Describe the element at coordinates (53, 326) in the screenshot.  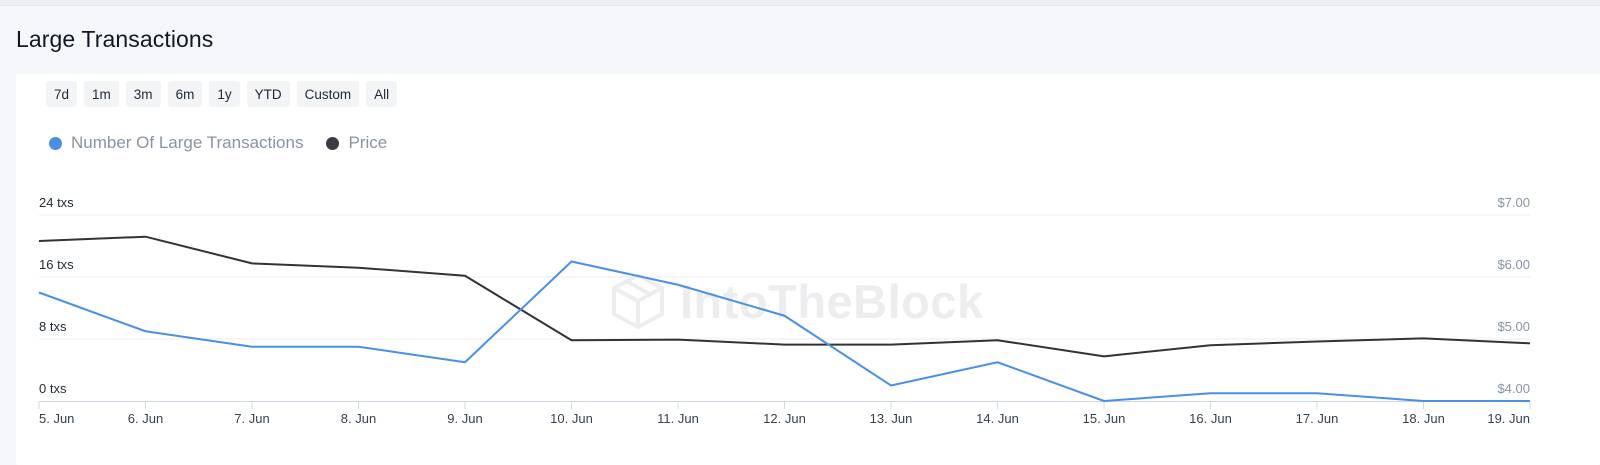
I see `y-left-tick-label: 8 txs` at that location.